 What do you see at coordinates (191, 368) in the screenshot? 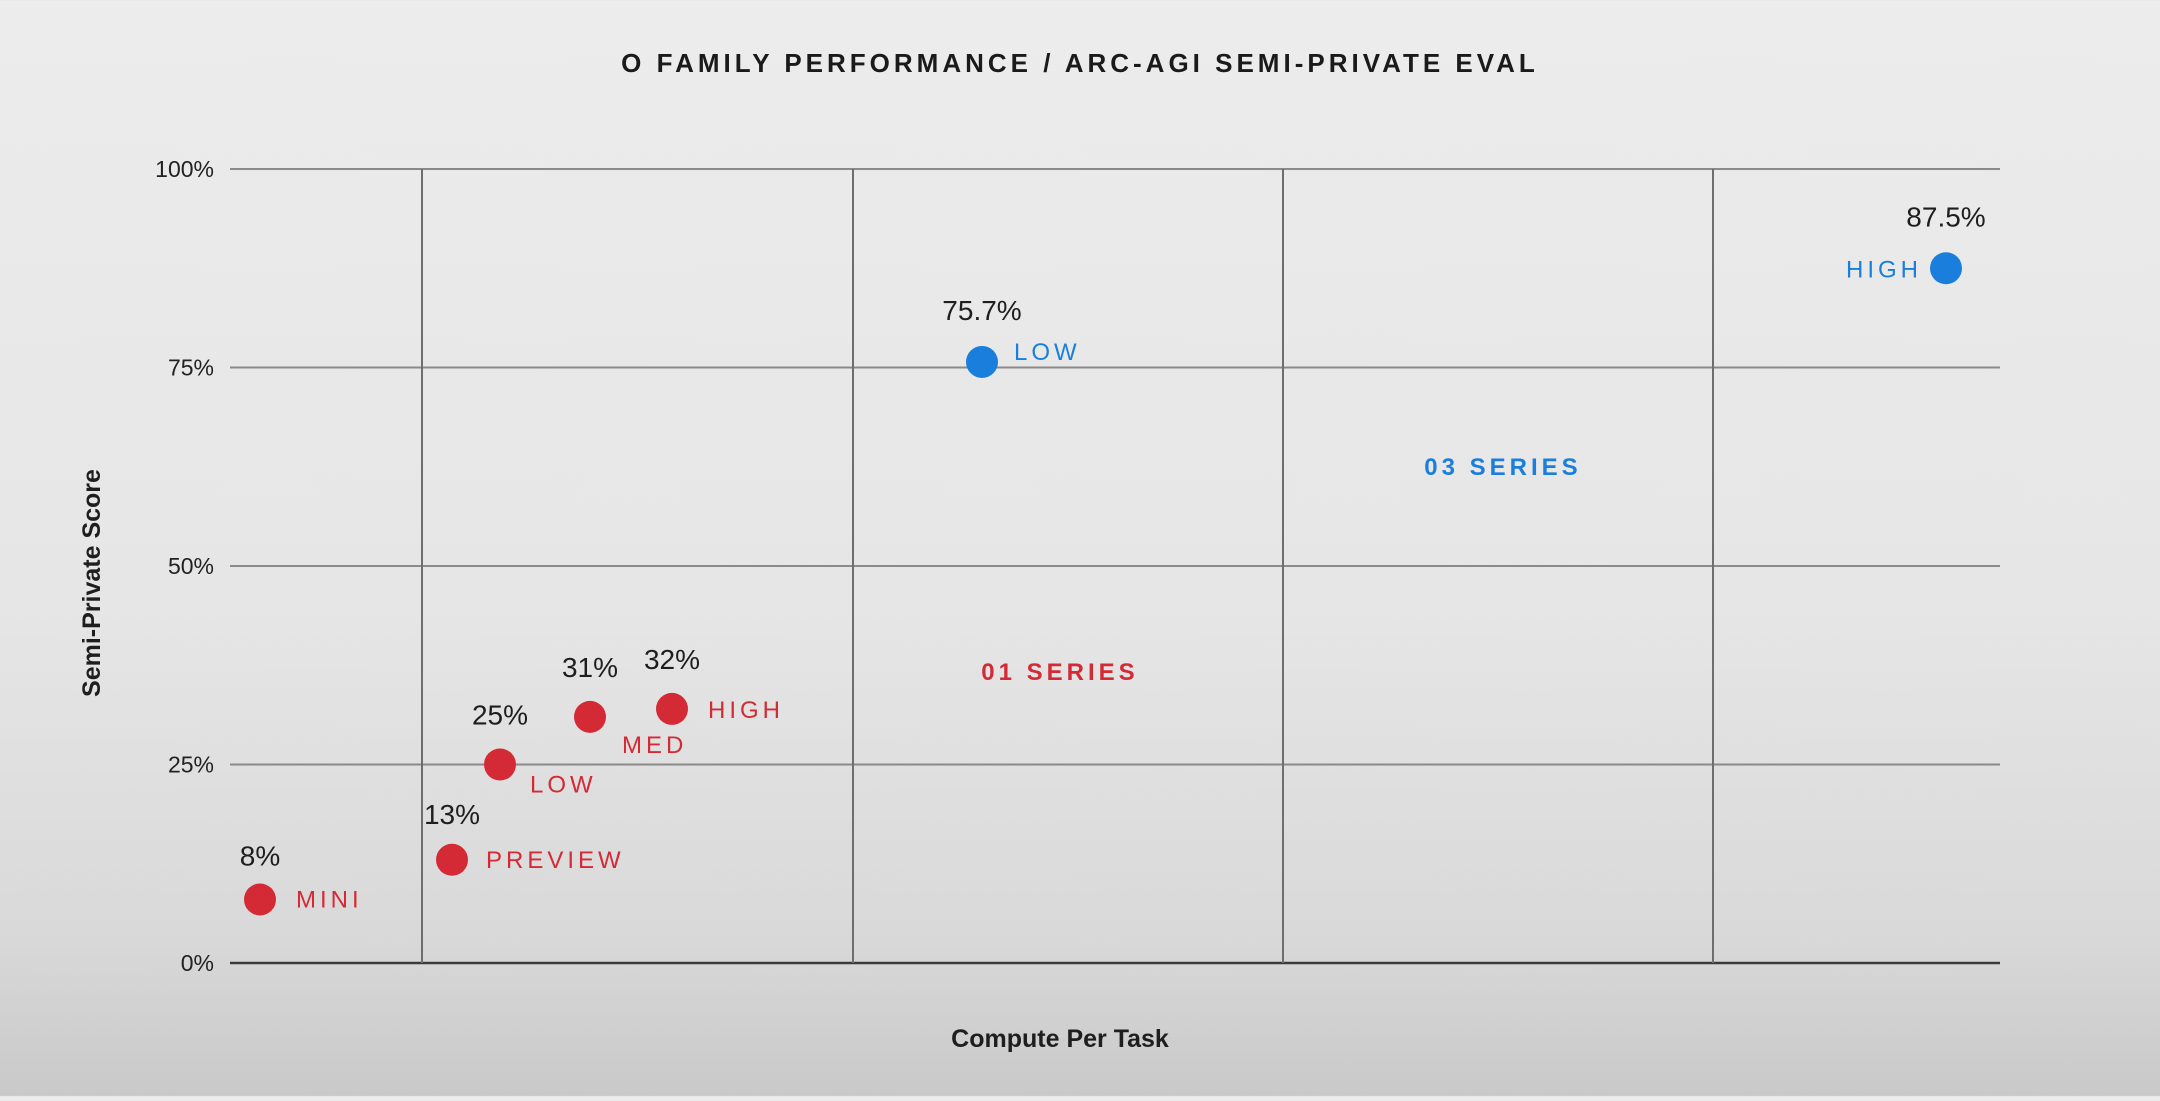
I see `y-tick-label: 75%` at bounding box center [191, 368].